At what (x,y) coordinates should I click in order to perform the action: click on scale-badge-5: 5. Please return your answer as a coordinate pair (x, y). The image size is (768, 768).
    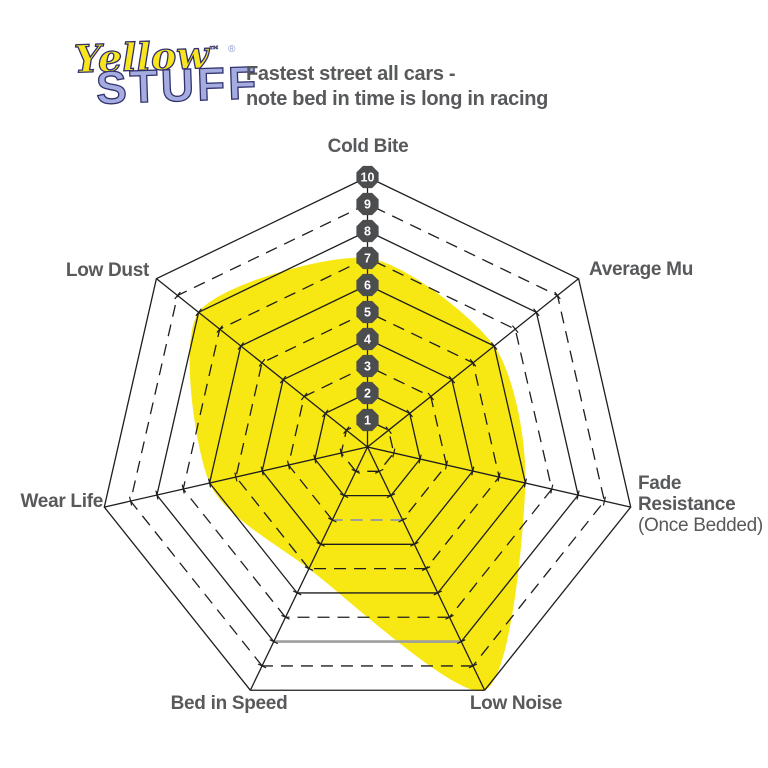
    Looking at the image, I should click on (367, 312).